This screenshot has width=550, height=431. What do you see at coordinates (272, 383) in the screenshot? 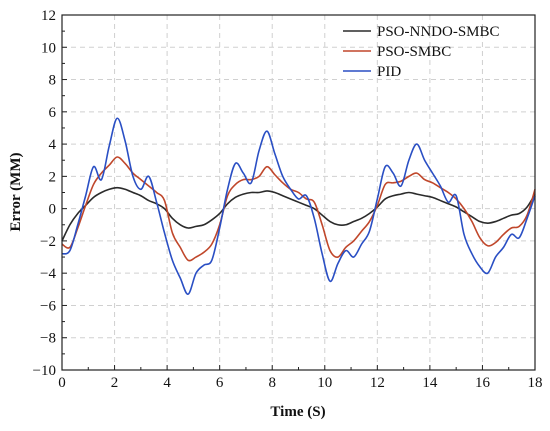
I see `x-tick-label: 8` at bounding box center [272, 383].